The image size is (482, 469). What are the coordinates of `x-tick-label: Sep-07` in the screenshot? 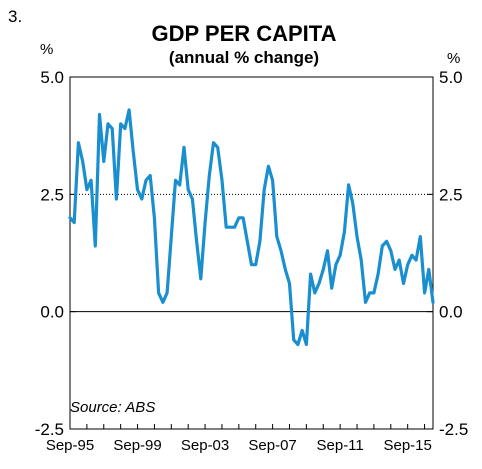 It's located at (272, 445).